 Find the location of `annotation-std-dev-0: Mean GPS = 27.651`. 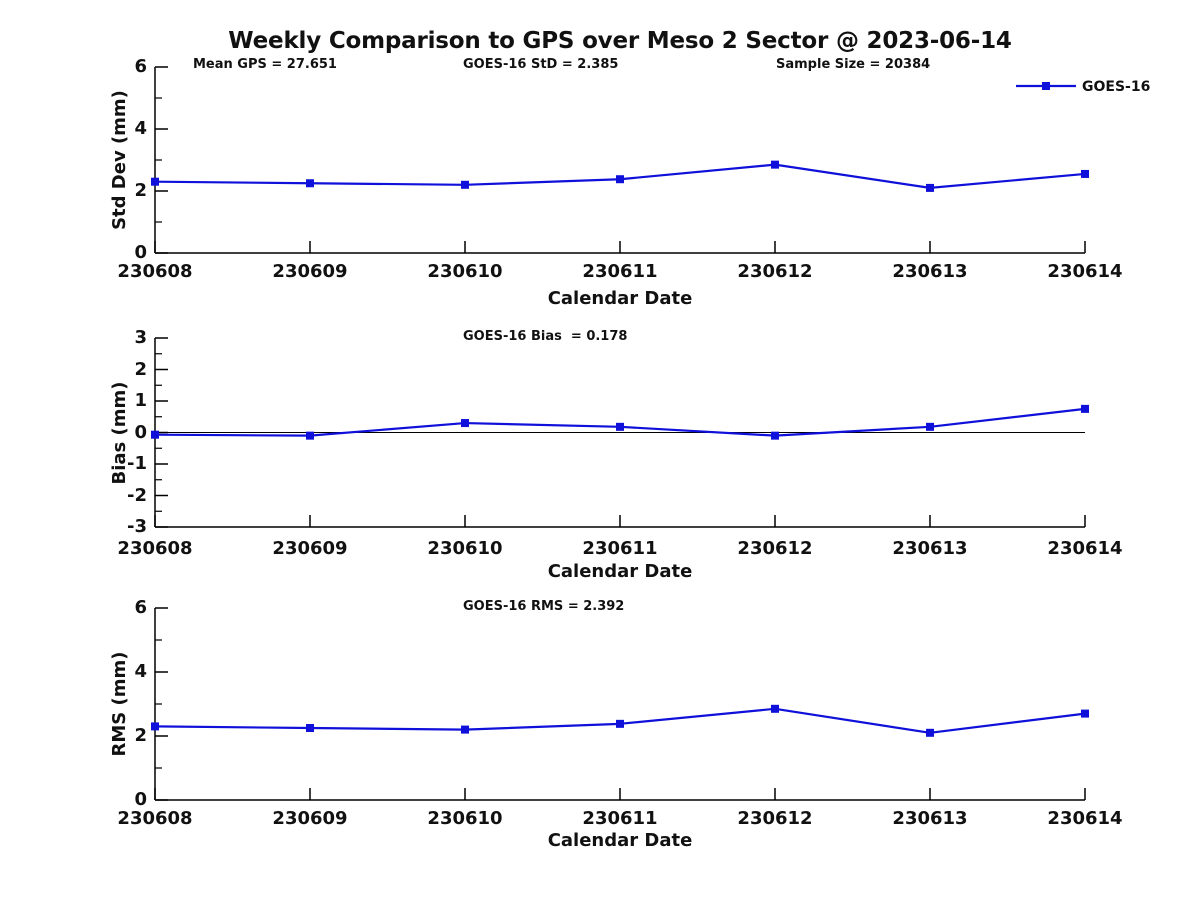

annotation-std-dev-0: Mean GPS = 27.651 is located at coordinates (265, 64).